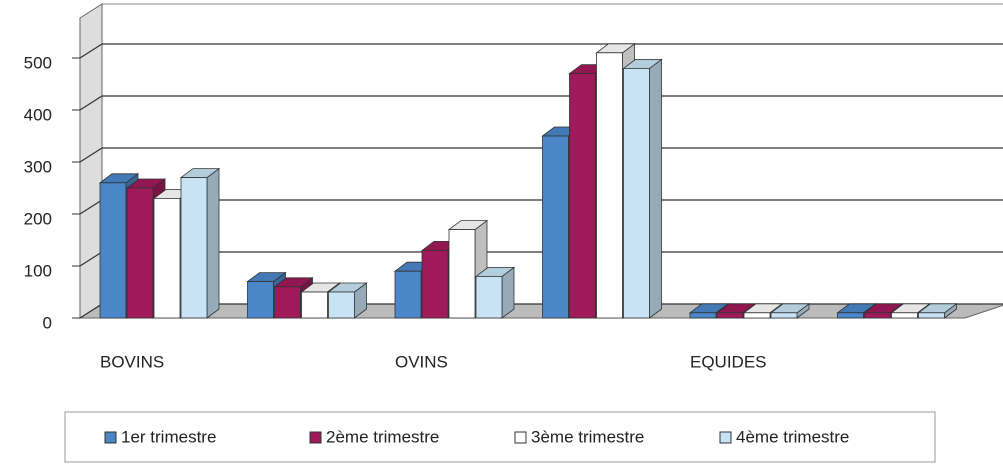 Image resolution: width=1003 pixels, height=470 pixels. I want to click on x-tick-label: BOVINS, so click(132, 361).